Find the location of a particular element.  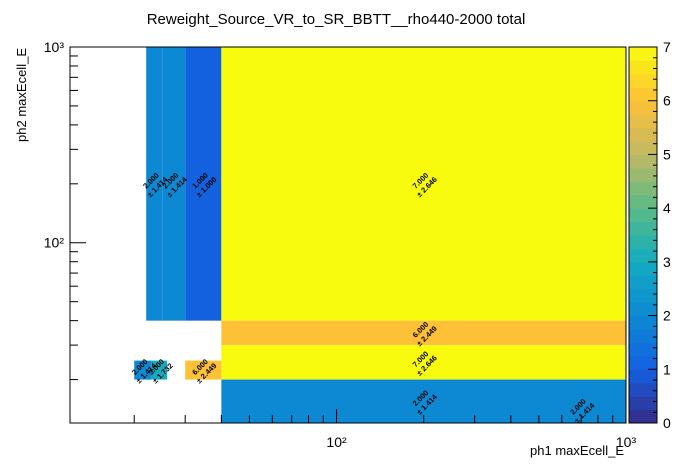

x-tick-label: 10² is located at coordinates (336, 442).